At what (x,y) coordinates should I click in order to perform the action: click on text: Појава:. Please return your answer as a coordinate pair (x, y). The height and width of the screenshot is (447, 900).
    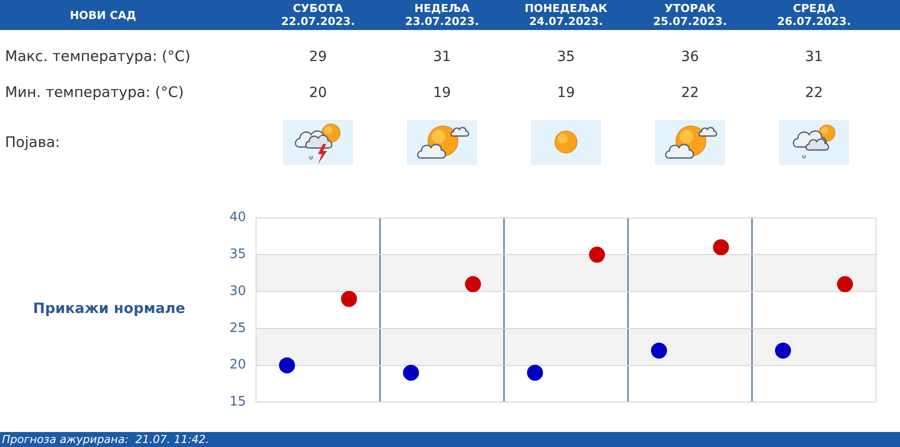
    Looking at the image, I should click on (32, 143).